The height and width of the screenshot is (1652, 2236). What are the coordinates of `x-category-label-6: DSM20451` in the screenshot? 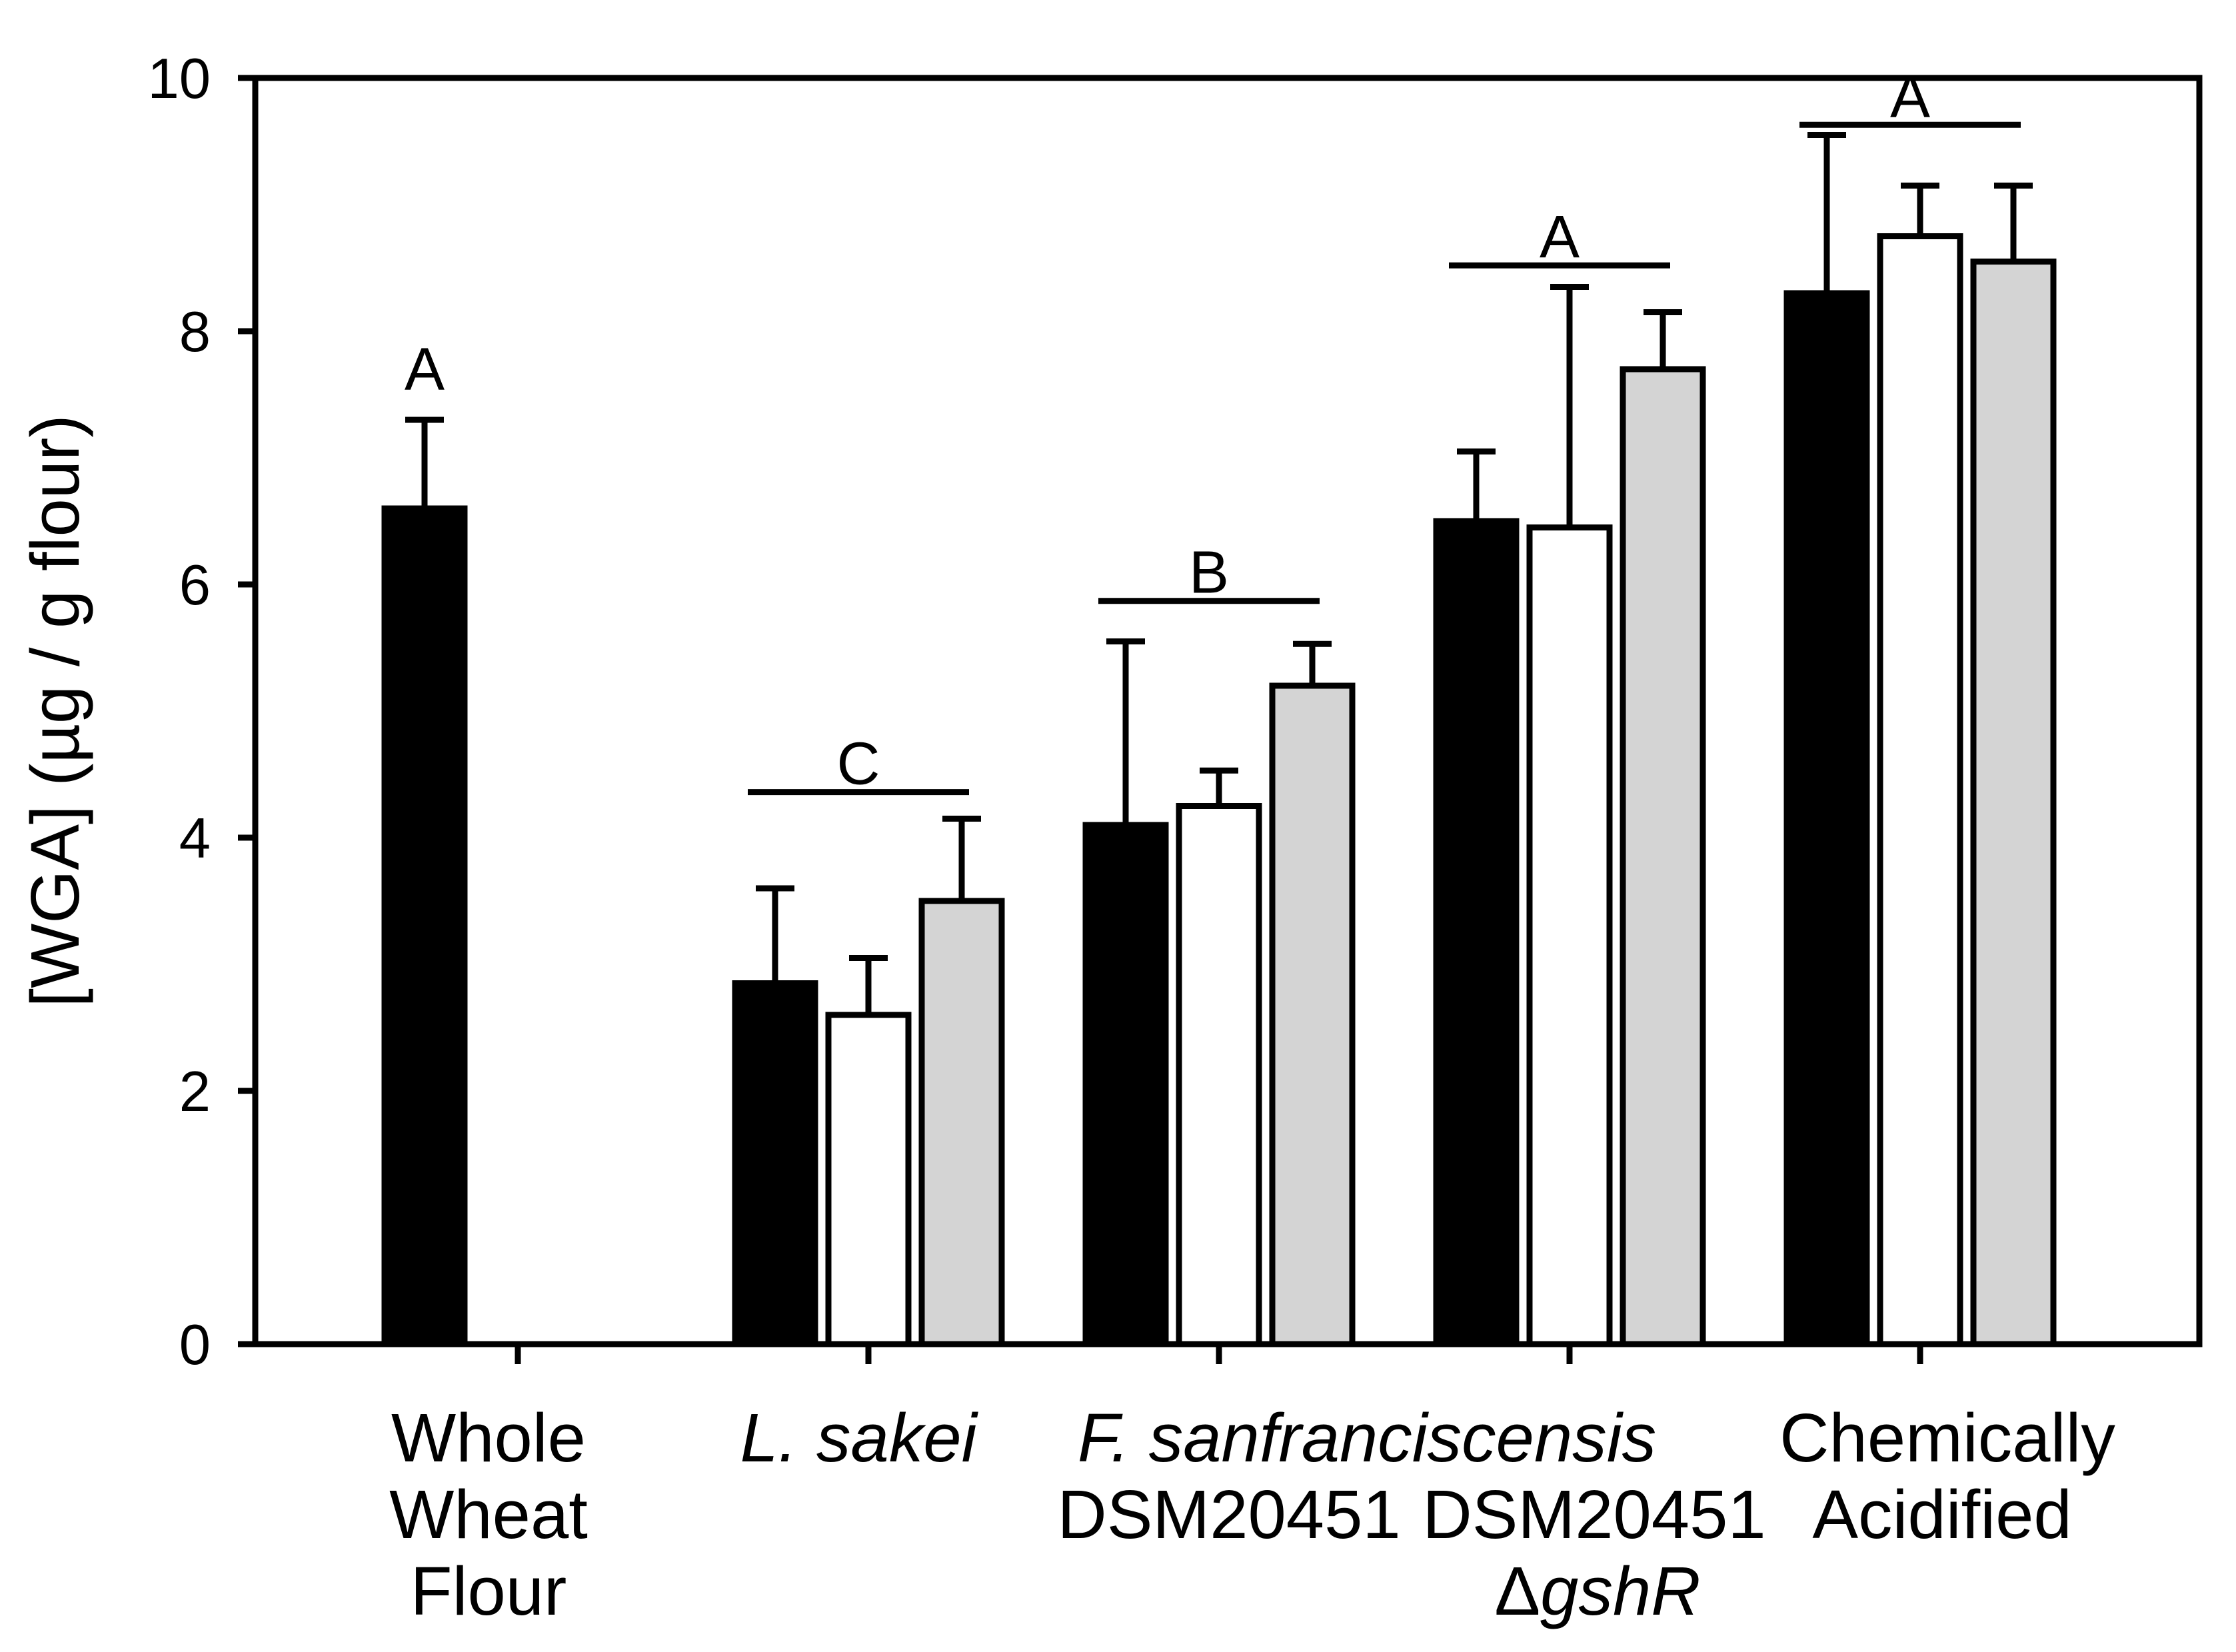 It's located at (1593, 1514).